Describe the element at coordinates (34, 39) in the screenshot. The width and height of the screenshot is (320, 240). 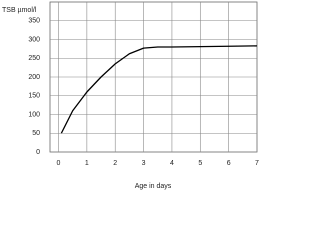
I see `y-tick-label: 300` at that location.